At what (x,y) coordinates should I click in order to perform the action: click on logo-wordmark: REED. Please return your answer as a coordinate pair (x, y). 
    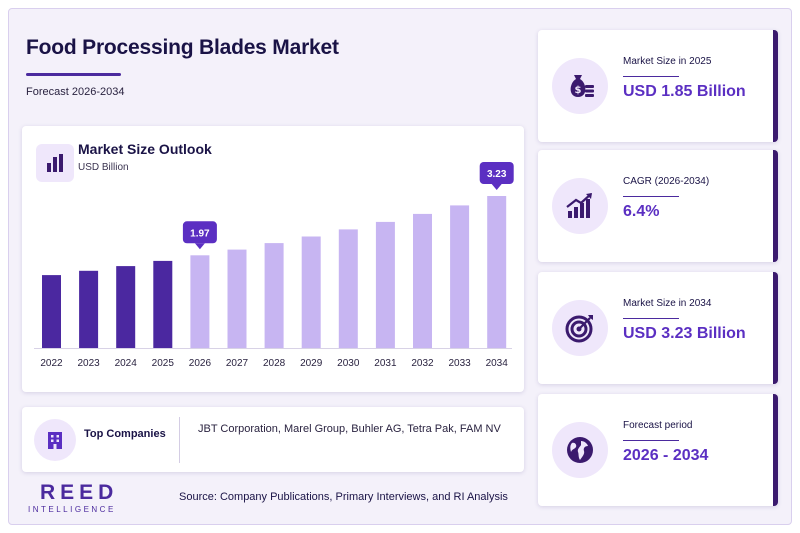
    Looking at the image, I should click on (79, 492).